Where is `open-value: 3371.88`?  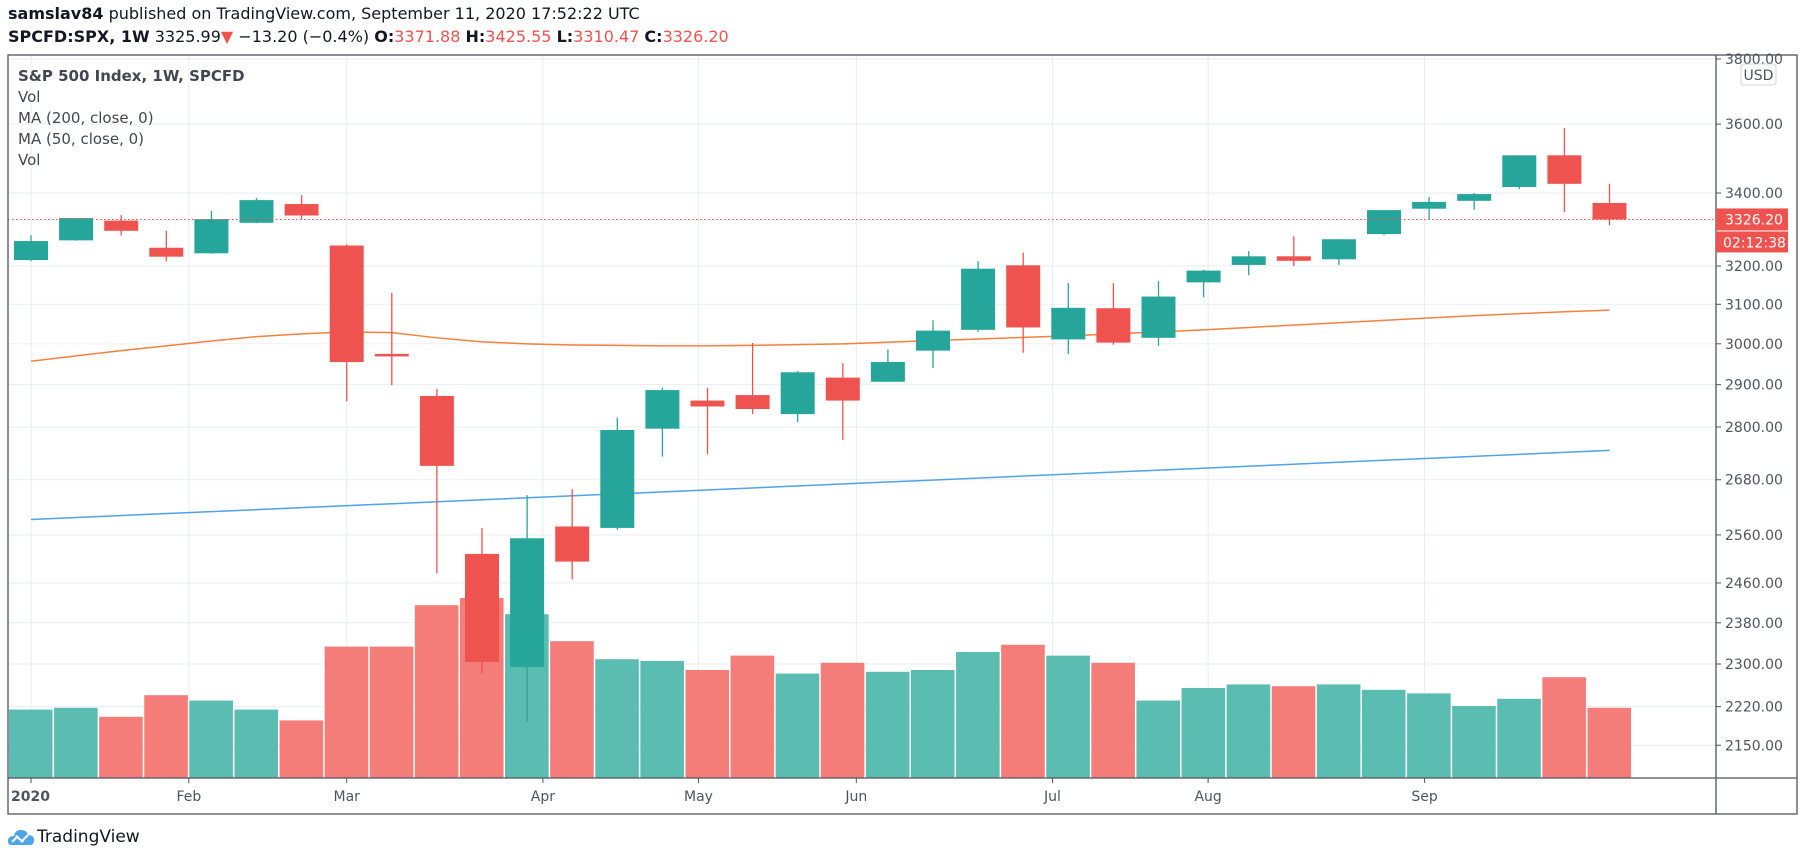 open-value: 3371.88 is located at coordinates (427, 36).